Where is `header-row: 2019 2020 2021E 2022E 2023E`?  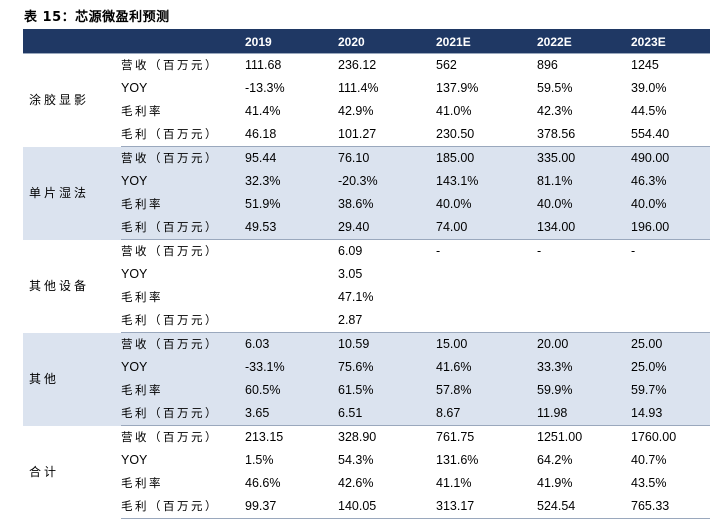
header-row: 2019 2020 2021E 2022E 2023E is located at coordinates (366, 42).